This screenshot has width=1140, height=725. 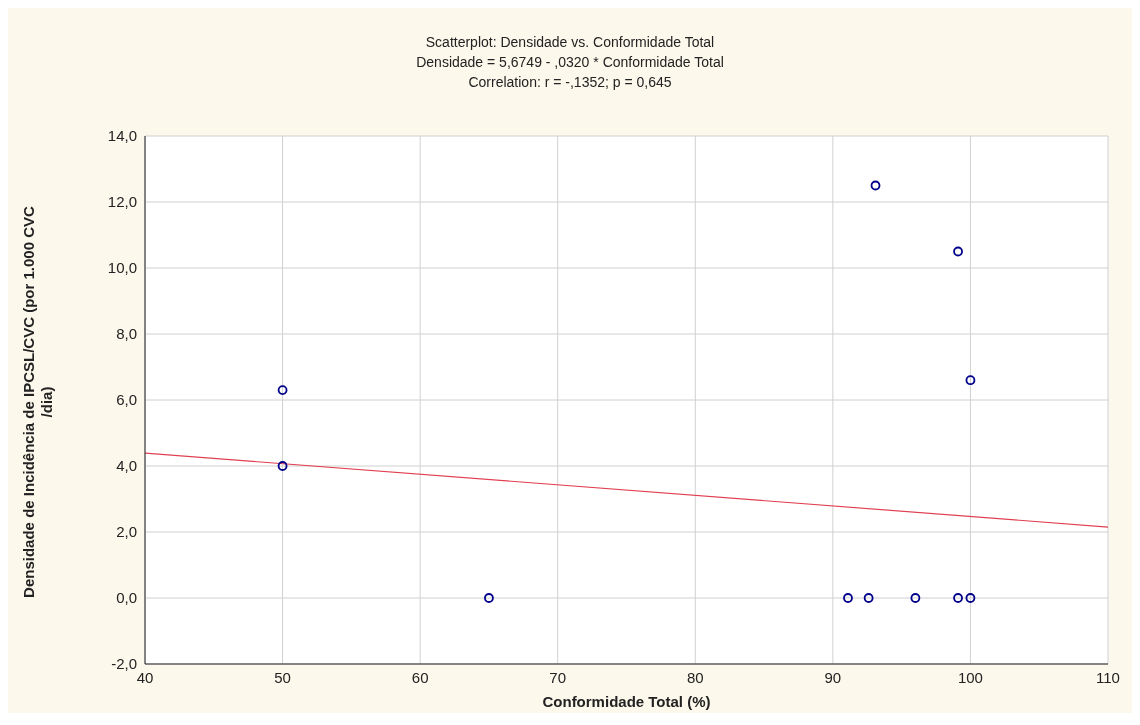 What do you see at coordinates (122, 136) in the screenshot?
I see `y-tick-label: 14,0` at bounding box center [122, 136].